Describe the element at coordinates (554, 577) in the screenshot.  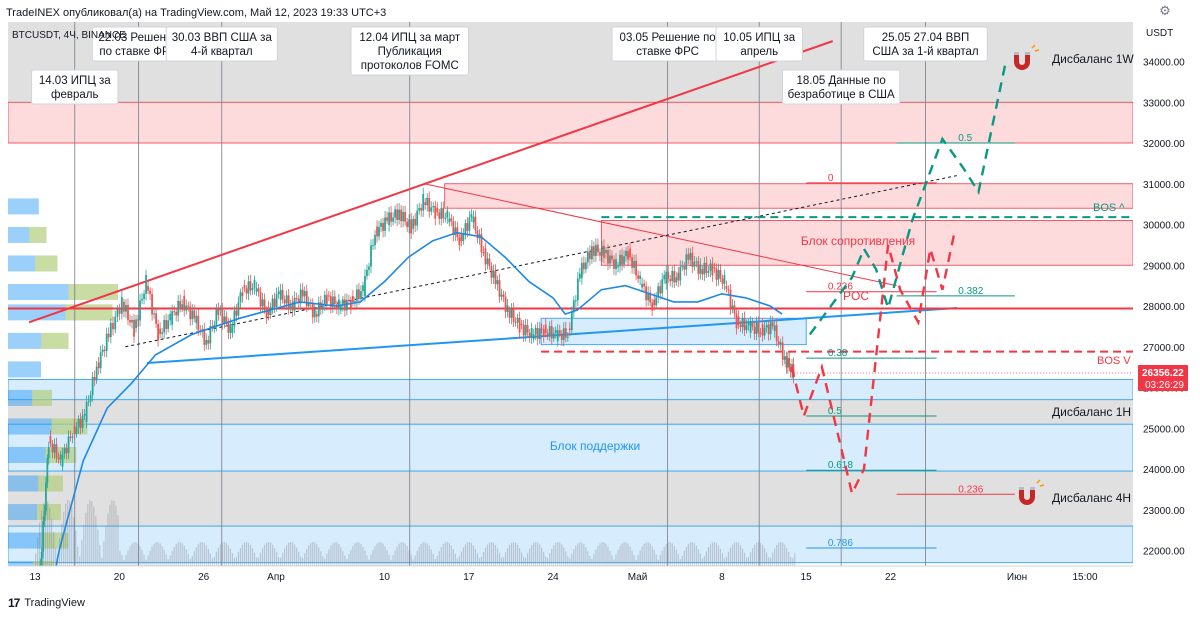
I see `x-tick-label: 24` at that location.